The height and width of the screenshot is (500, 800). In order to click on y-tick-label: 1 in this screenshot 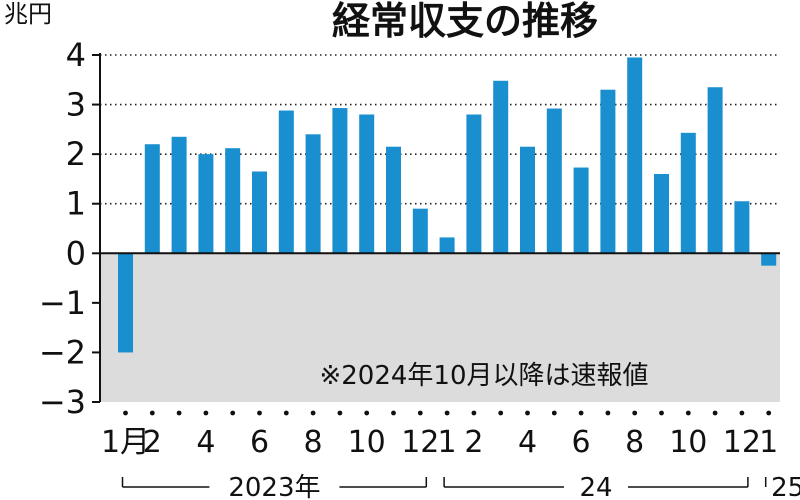, I will do `click(76, 204)`.